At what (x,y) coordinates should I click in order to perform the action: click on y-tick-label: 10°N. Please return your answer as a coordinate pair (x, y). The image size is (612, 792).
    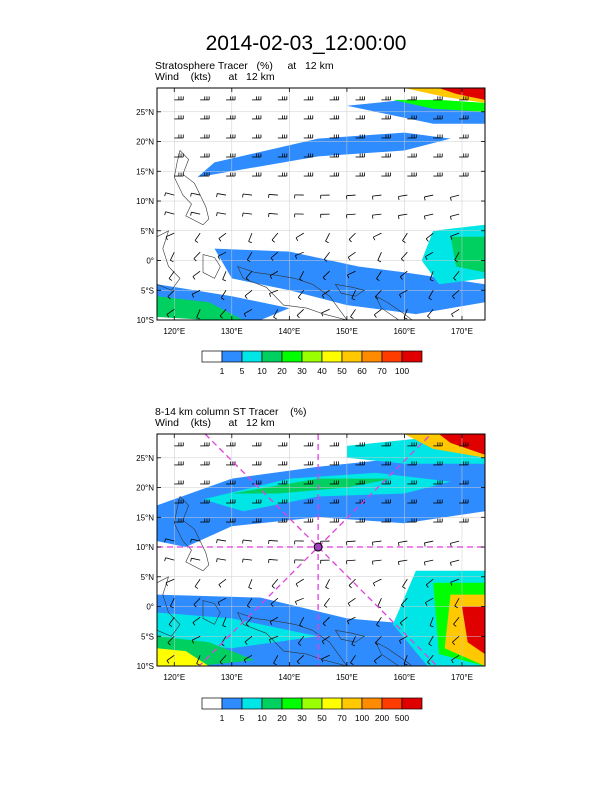
    Looking at the image, I should click on (145, 201).